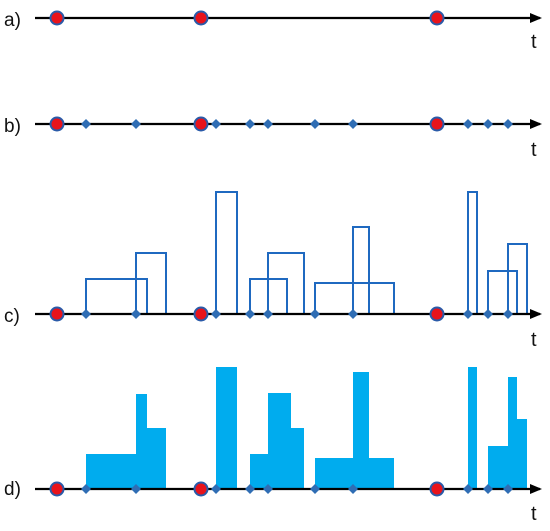  What do you see at coordinates (273, 31) in the screenshot?
I see `panel-a: a) t` at bounding box center [273, 31].